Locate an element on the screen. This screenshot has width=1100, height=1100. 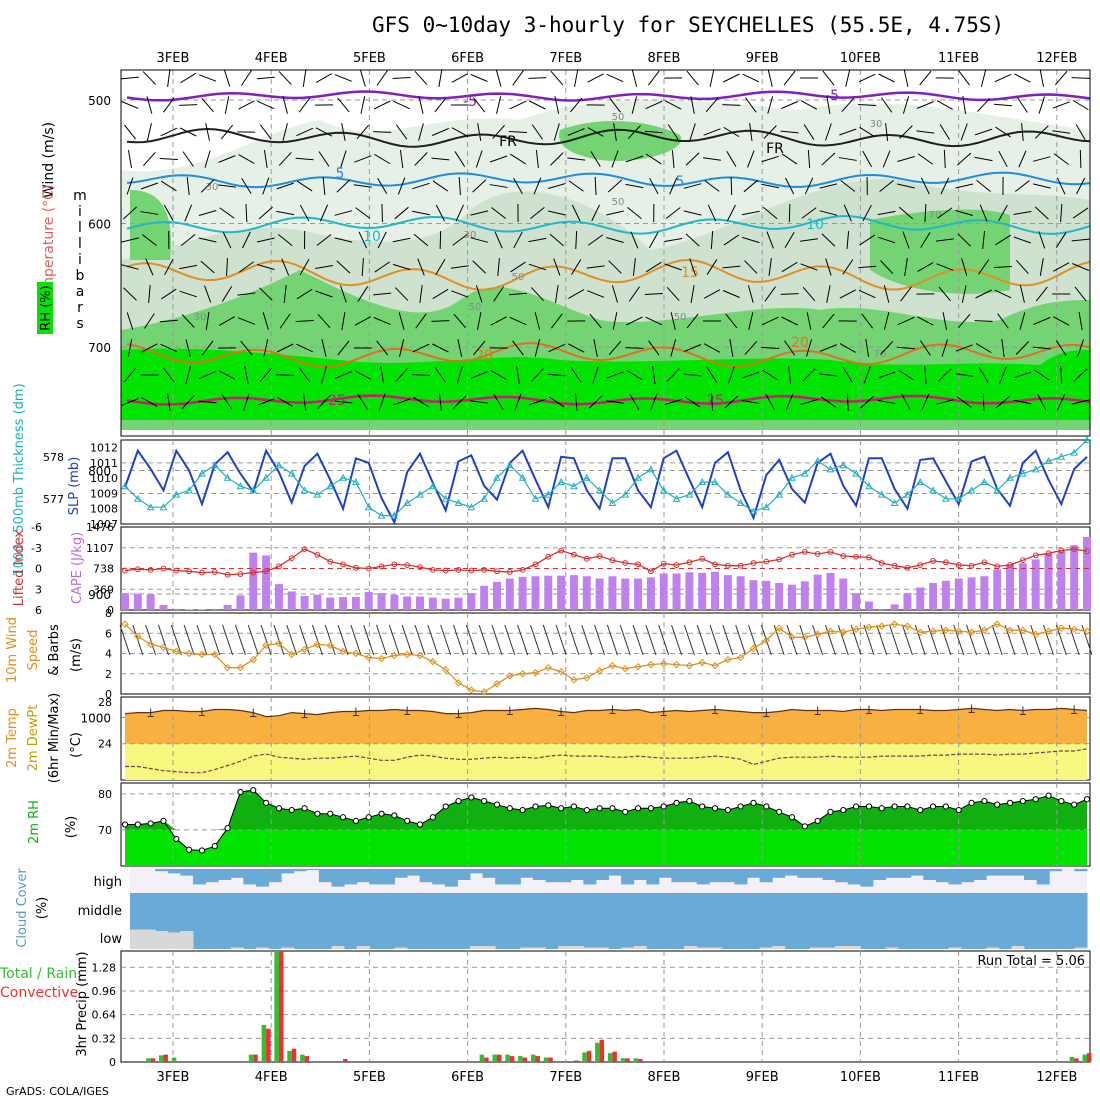
rh2m-tick: 80 is located at coordinates (105, 794).